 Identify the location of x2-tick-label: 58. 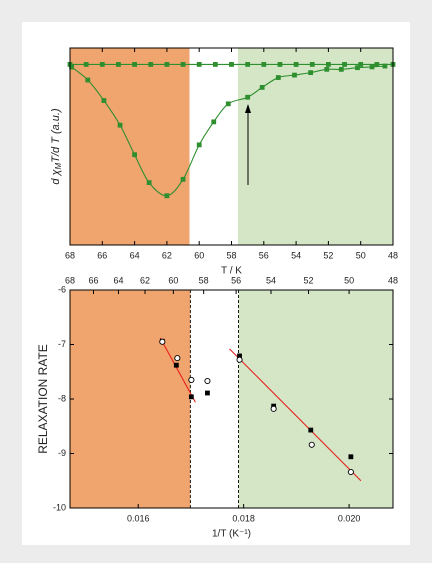
(204, 280).